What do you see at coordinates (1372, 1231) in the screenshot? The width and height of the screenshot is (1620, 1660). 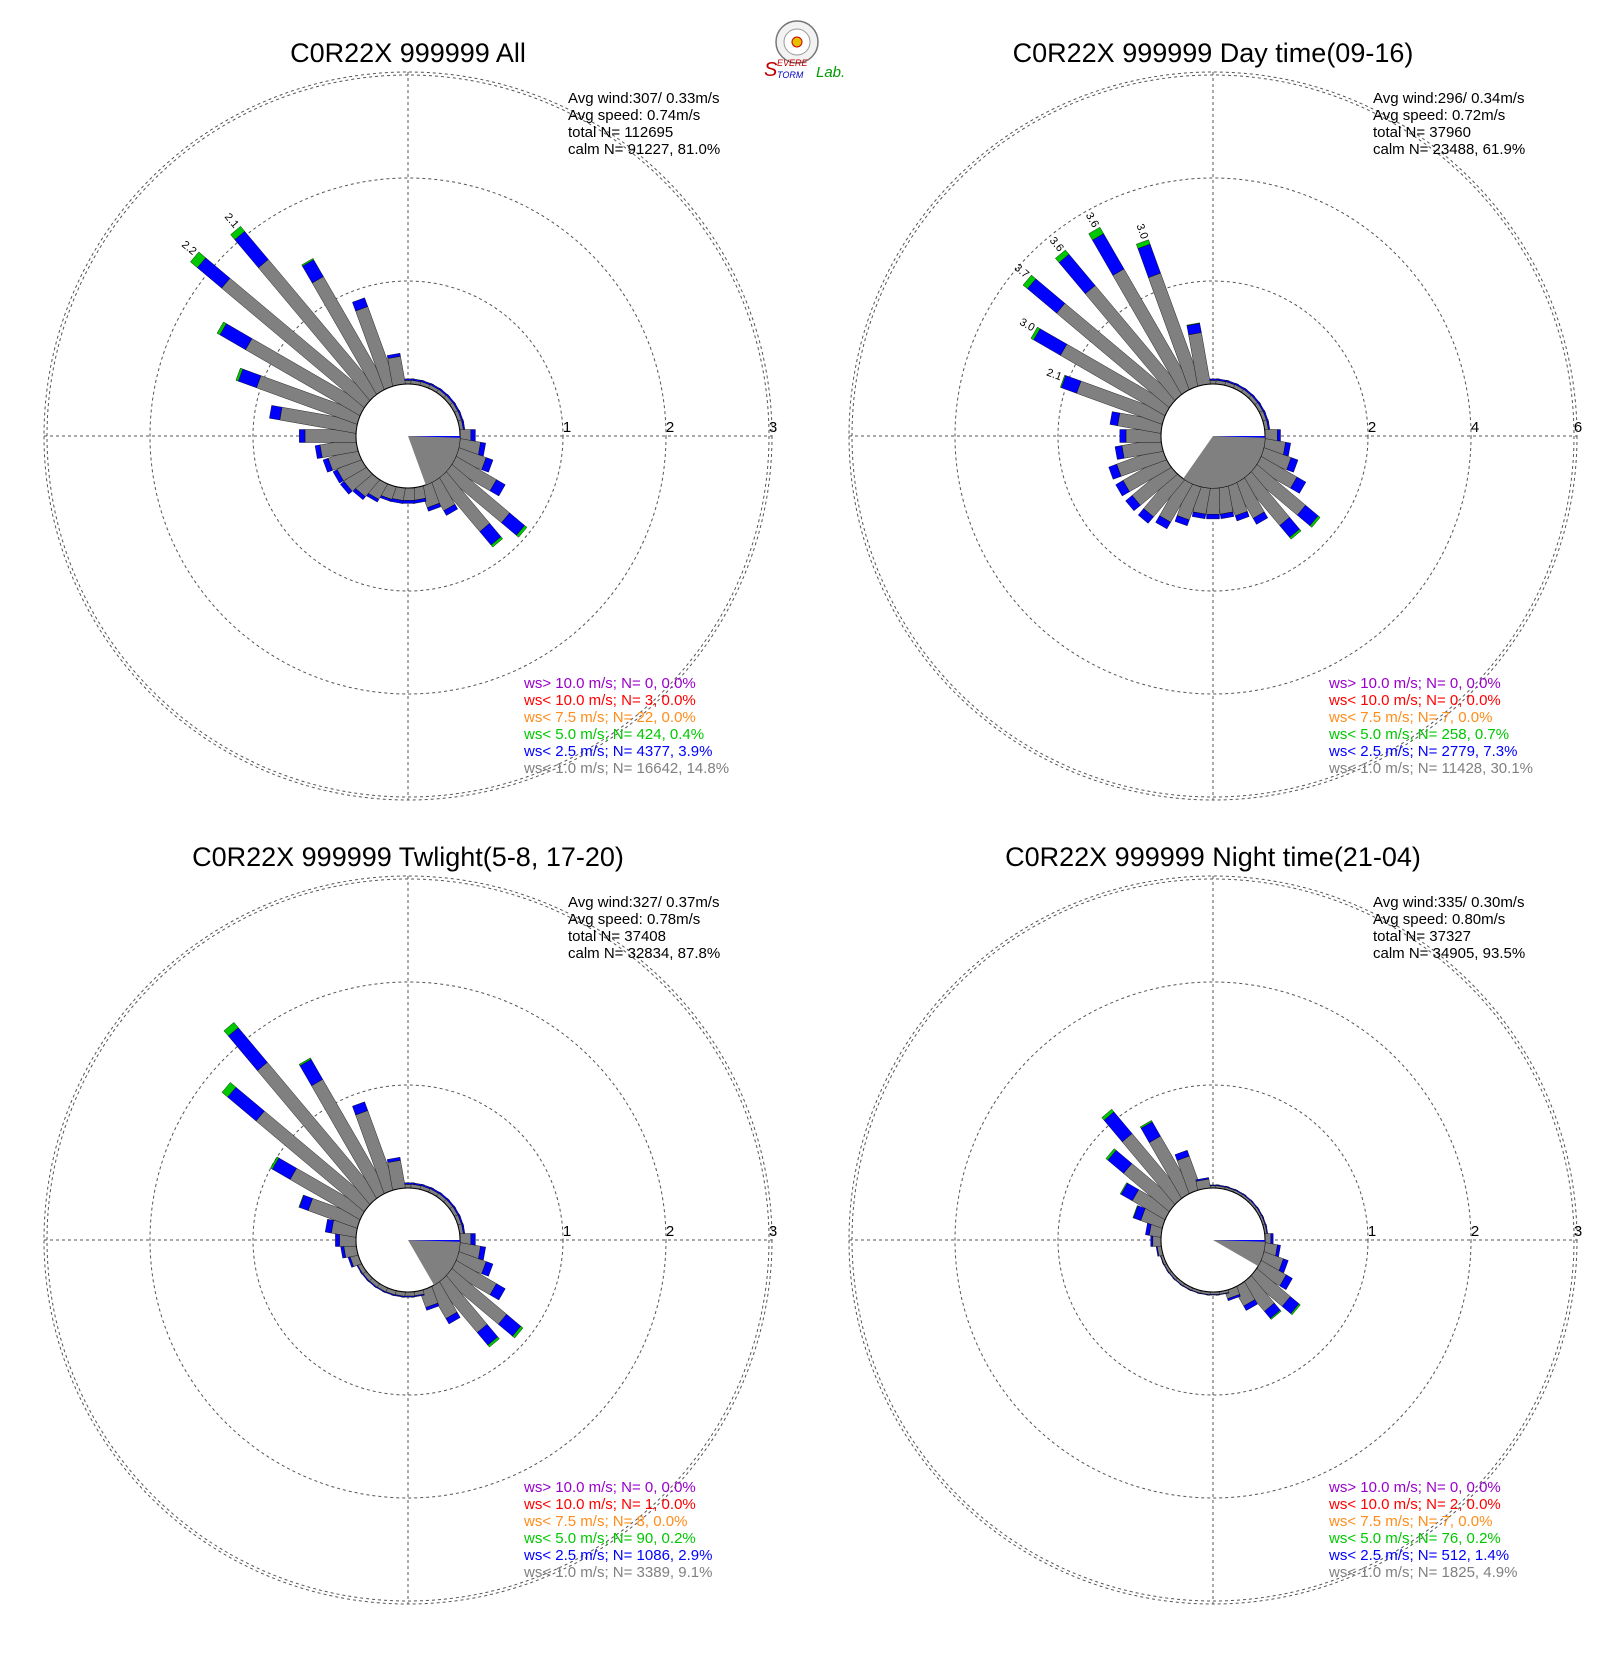 I see `ring-label: 1` at bounding box center [1372, 1231].